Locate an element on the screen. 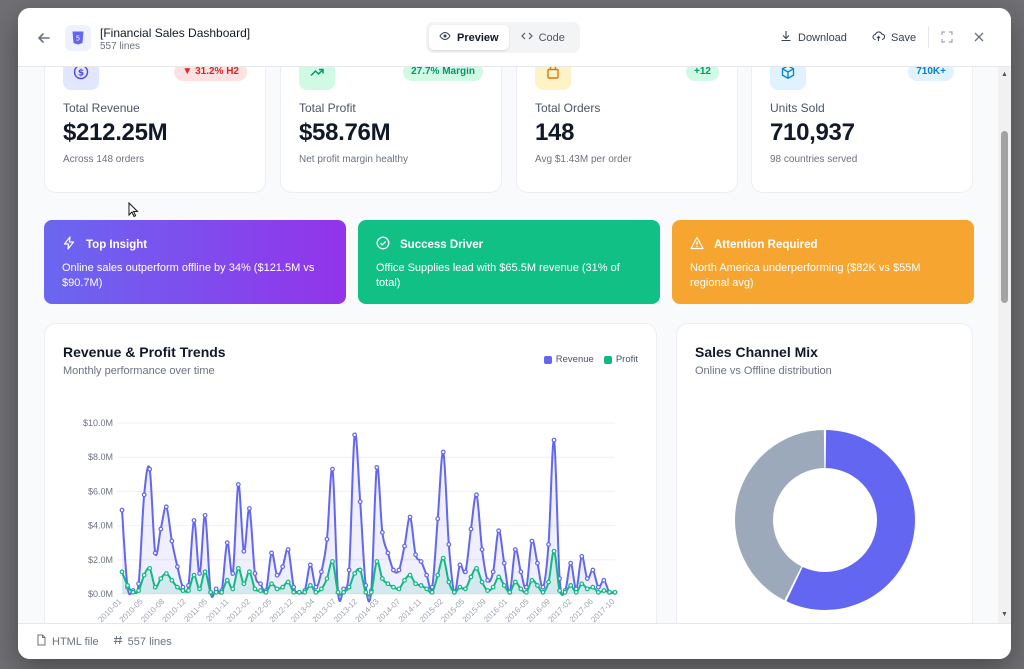 The image size is (1024, 669). y-tick-label: $8.0M is located at coordinates (100, 457).